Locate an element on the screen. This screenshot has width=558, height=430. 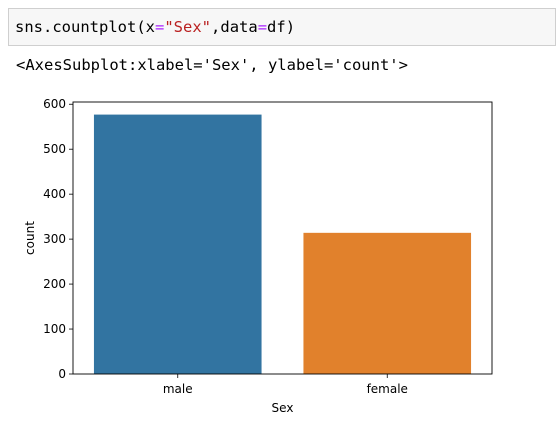
code-cell-input: sns.countplot(x="Sex",data=df) is located at coordinates (282, 27).